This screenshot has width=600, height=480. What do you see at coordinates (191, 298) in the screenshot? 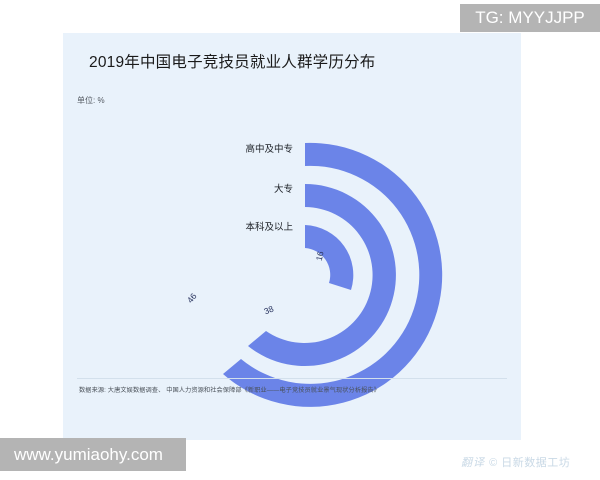
I see `value-label-senior-high: 46` at bounding box center [191, 298].